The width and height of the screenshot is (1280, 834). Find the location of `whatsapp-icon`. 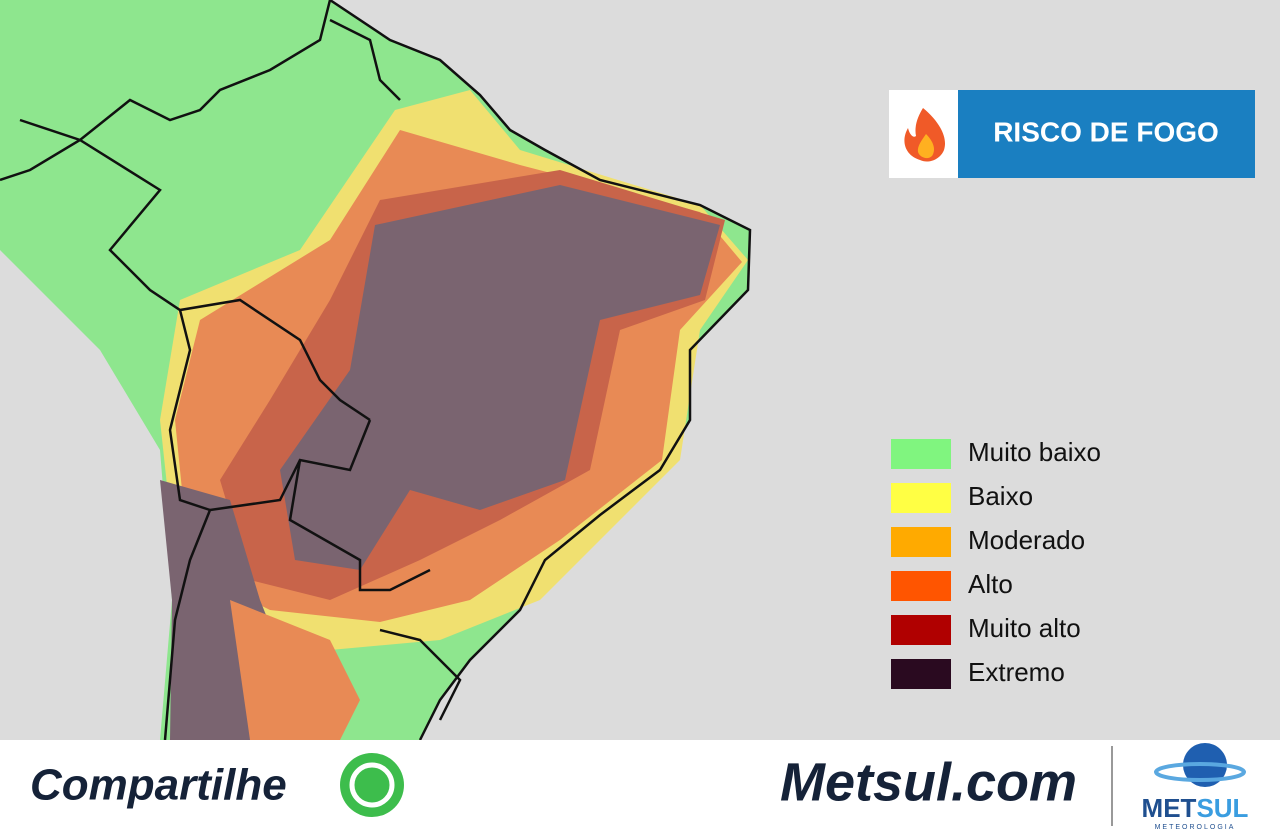

whatsapp-icon is located at coordinates (372, 785).